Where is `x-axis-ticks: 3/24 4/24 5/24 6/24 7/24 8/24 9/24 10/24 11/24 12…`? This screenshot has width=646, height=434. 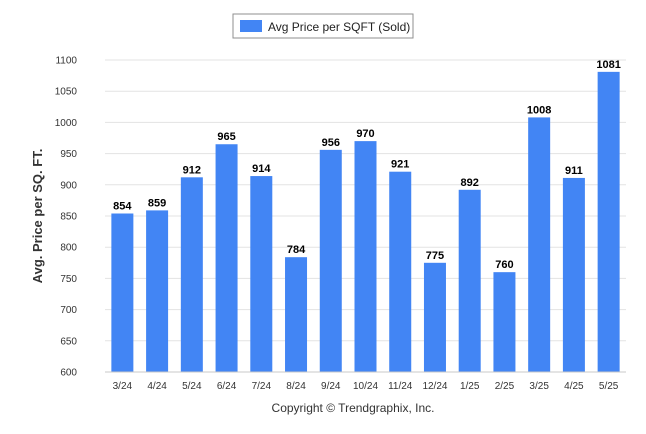 x-axis-ticks: 3/24 4/24 5/24 6/24 7/24 8/24 9/24 10/24 11/24 12… is located at coordinates (366, 386).